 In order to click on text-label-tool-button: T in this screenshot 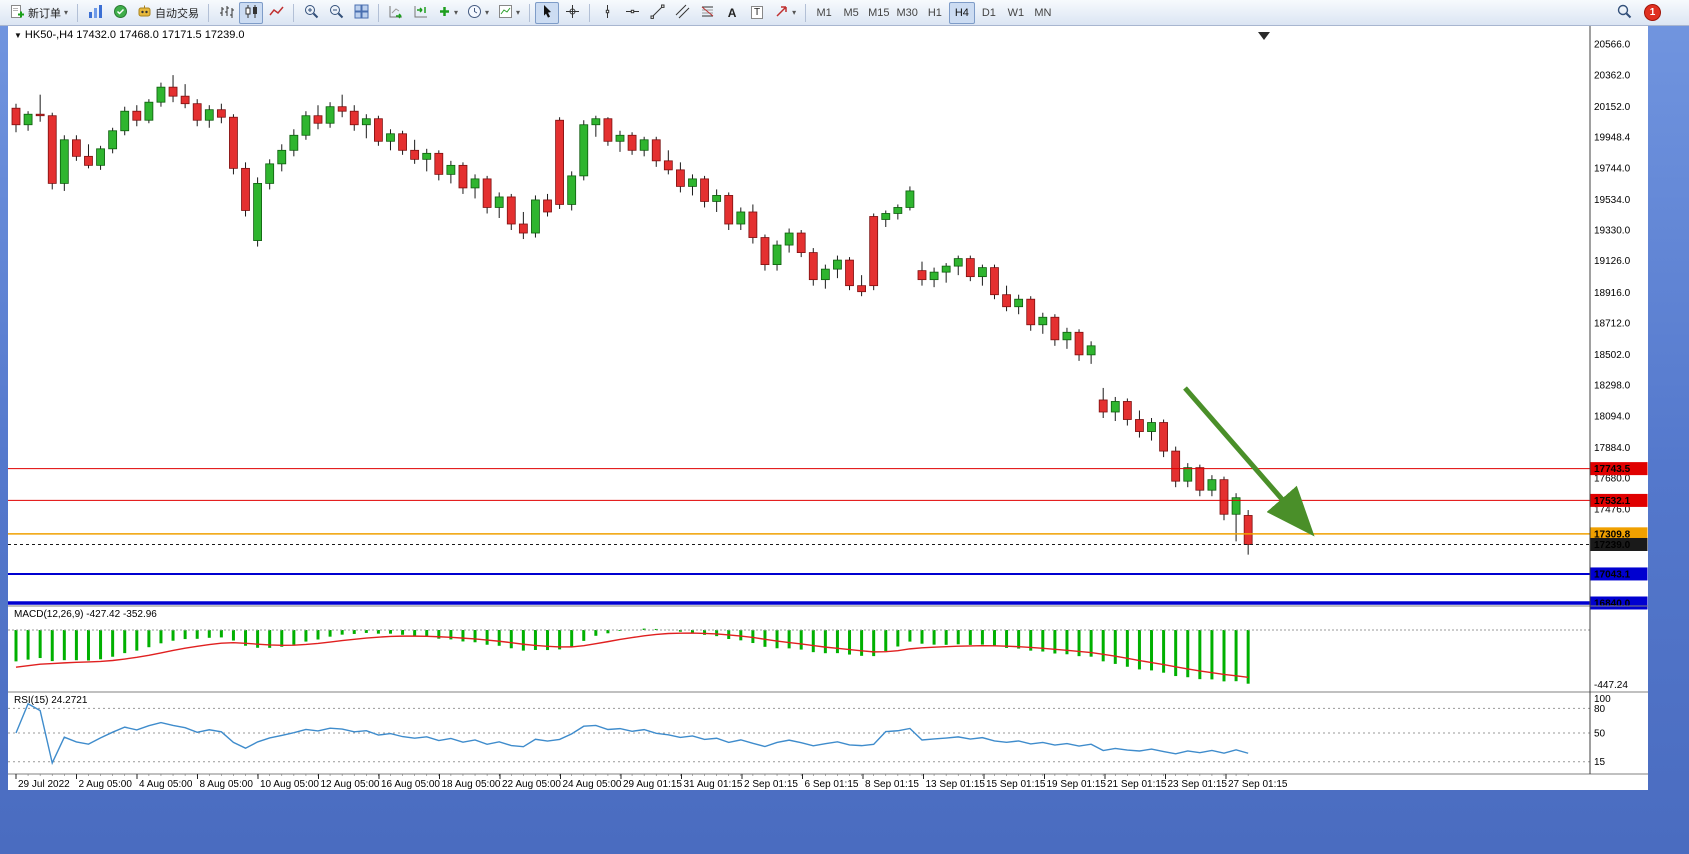, I will do `click(757, 13)`.